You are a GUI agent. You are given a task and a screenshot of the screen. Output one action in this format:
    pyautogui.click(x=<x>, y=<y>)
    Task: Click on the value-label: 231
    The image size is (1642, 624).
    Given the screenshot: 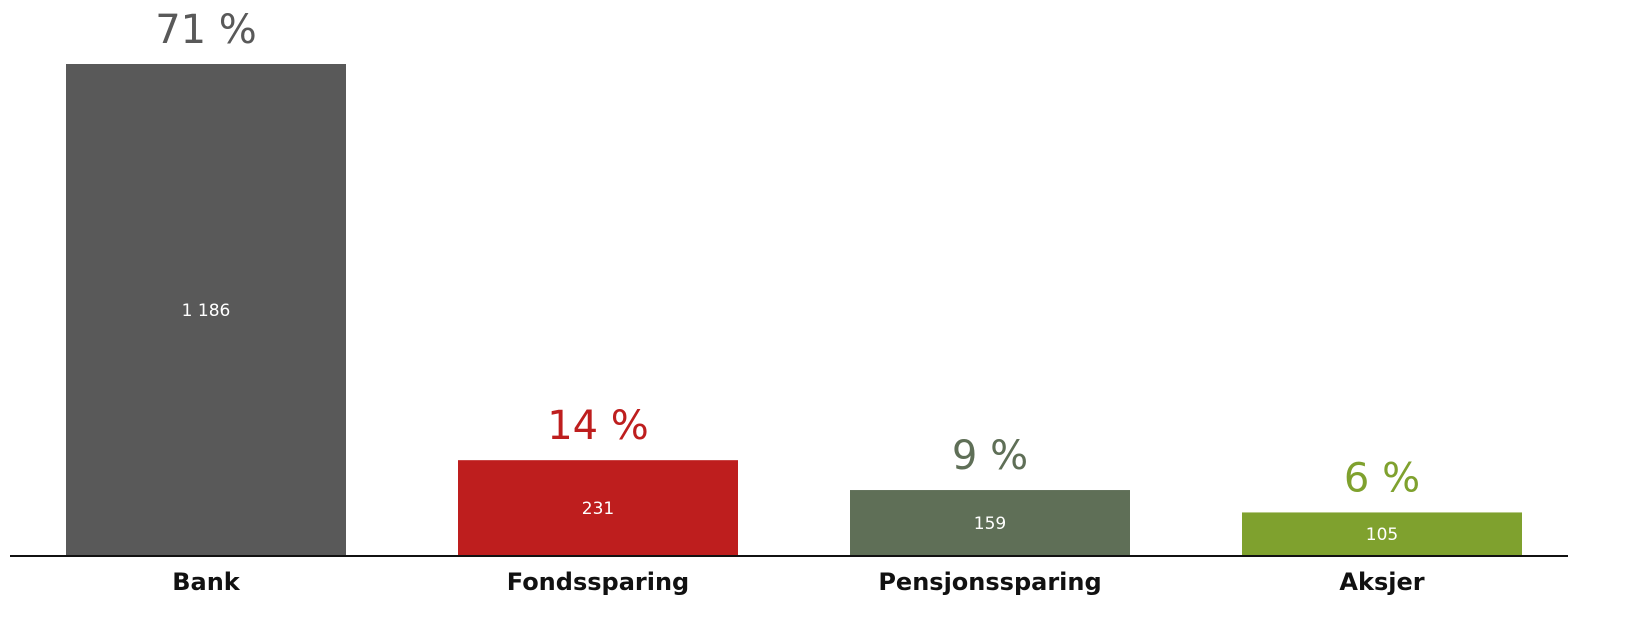 What is the action you would take?
    pyautogui.click(x=598, y=509)
    